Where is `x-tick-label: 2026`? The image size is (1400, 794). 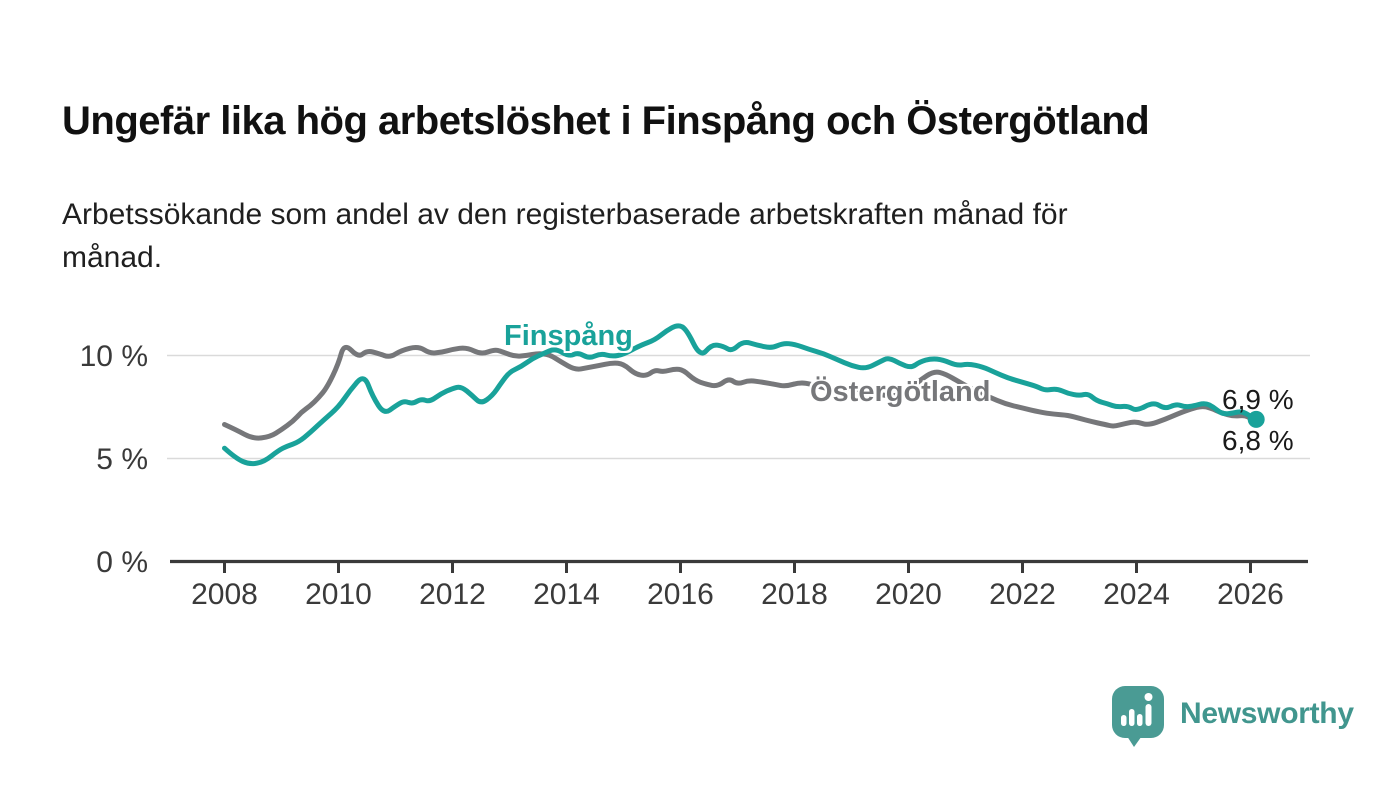 x-tick-label: 2026 is located at coordinates (1250, 594).